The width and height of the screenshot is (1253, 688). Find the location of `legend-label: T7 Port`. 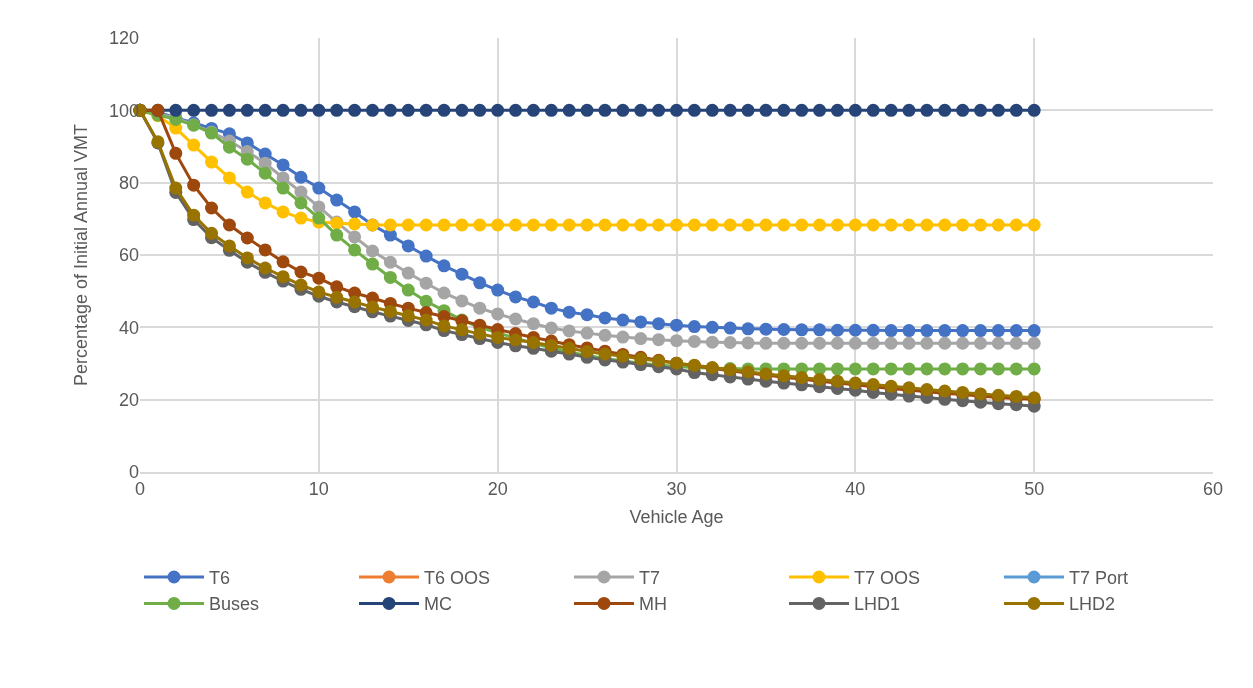

legend-label: T7 Port is located at coordinates (1099, 578).